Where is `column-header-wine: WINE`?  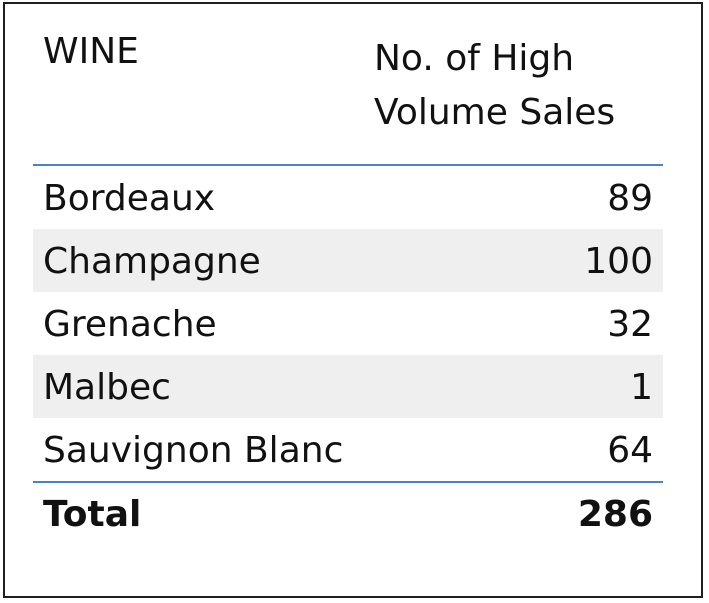
column-header-wine: WINE is located at coordinates (91, 51).